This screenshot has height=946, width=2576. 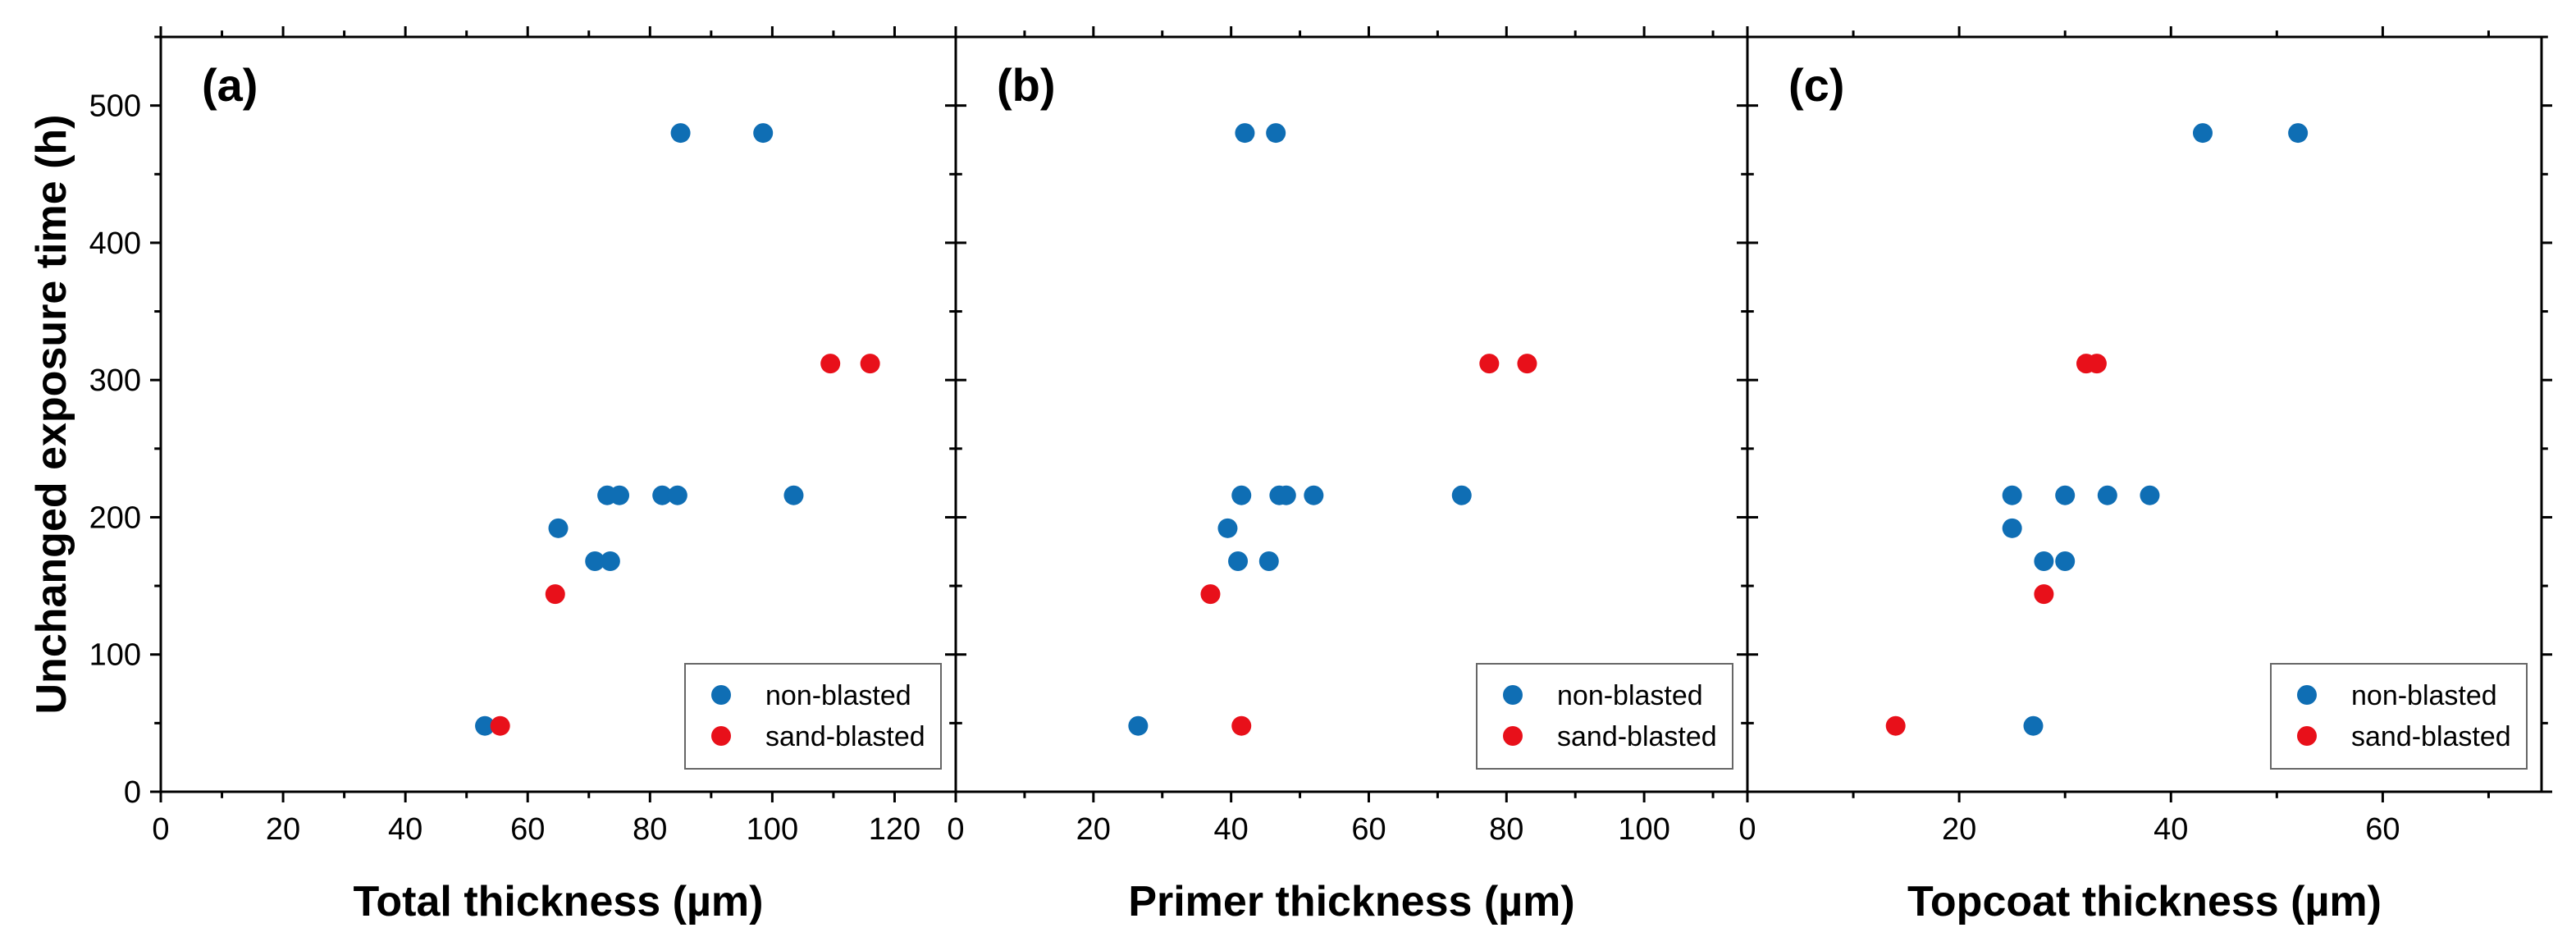 What do you see at coordinates (1816, 85) in the screenshot?
I see `panel-label: (c)` at bounding box center [1816, 85].